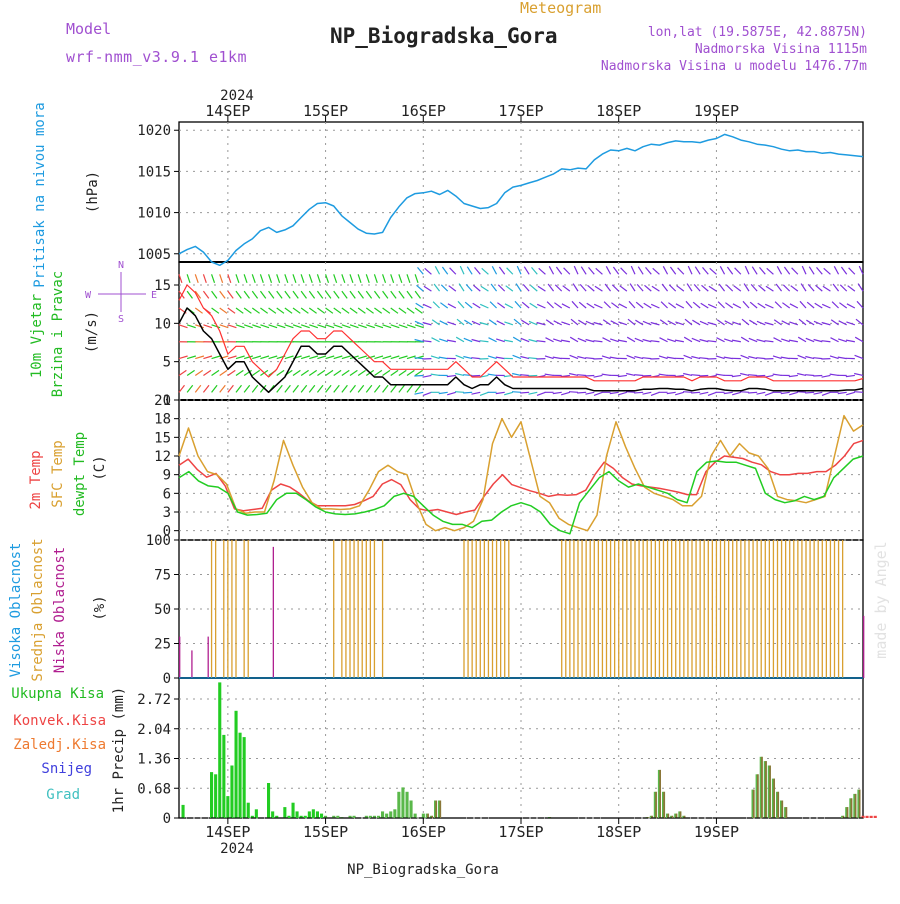  I want to click on wind-label-1: 10m Vjetar, so click(37, 336).